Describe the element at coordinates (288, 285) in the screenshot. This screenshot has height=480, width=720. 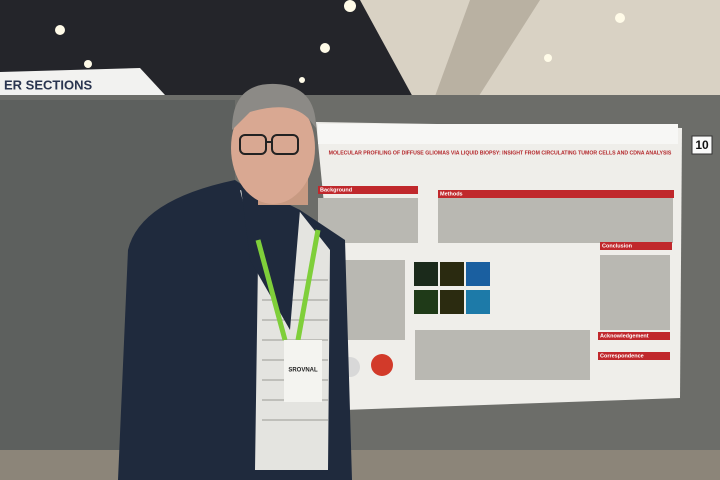
I see `lanyard` at that location.